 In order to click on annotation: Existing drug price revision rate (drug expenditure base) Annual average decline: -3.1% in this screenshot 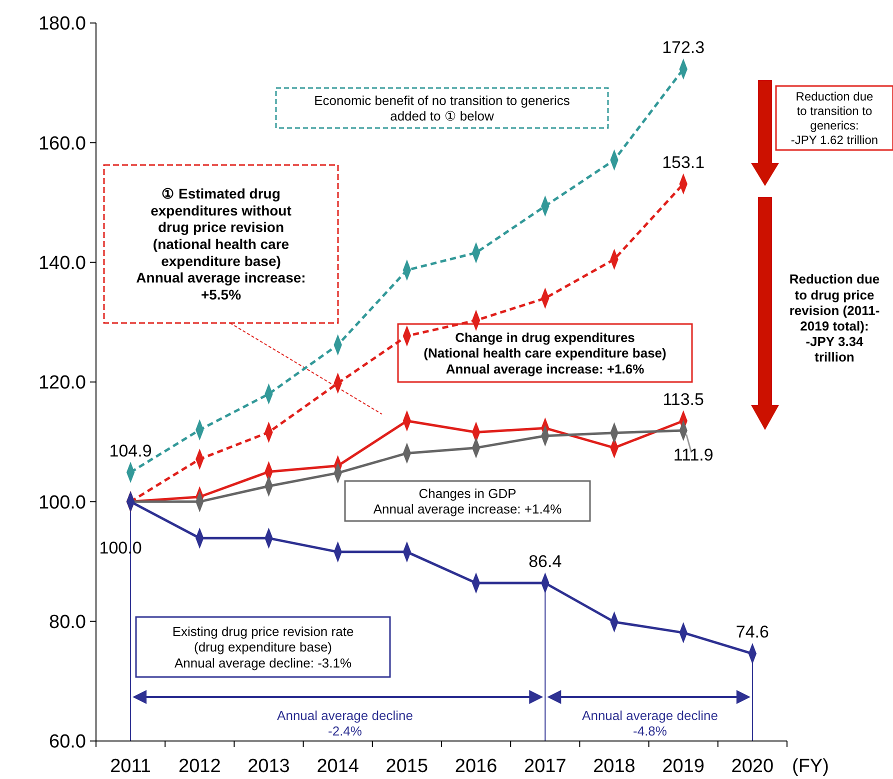, I will do `click(263, 647)`.